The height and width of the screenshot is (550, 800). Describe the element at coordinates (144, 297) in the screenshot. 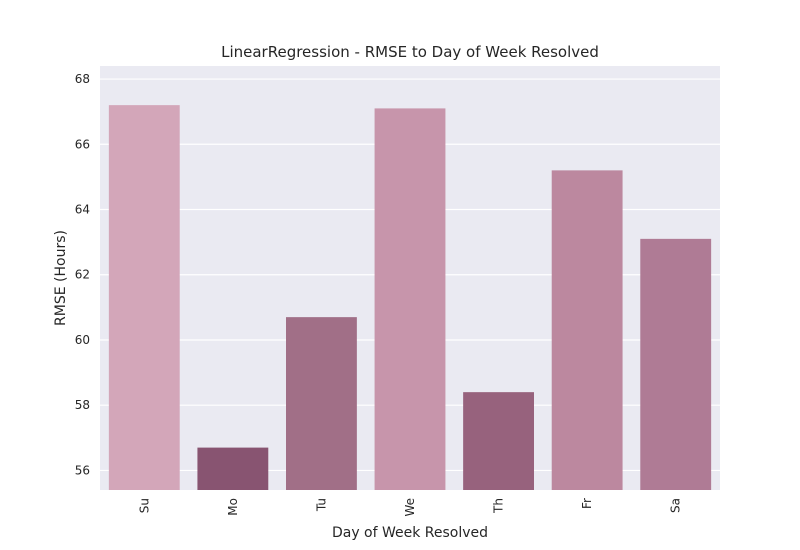

I see `bar-su` at that location.